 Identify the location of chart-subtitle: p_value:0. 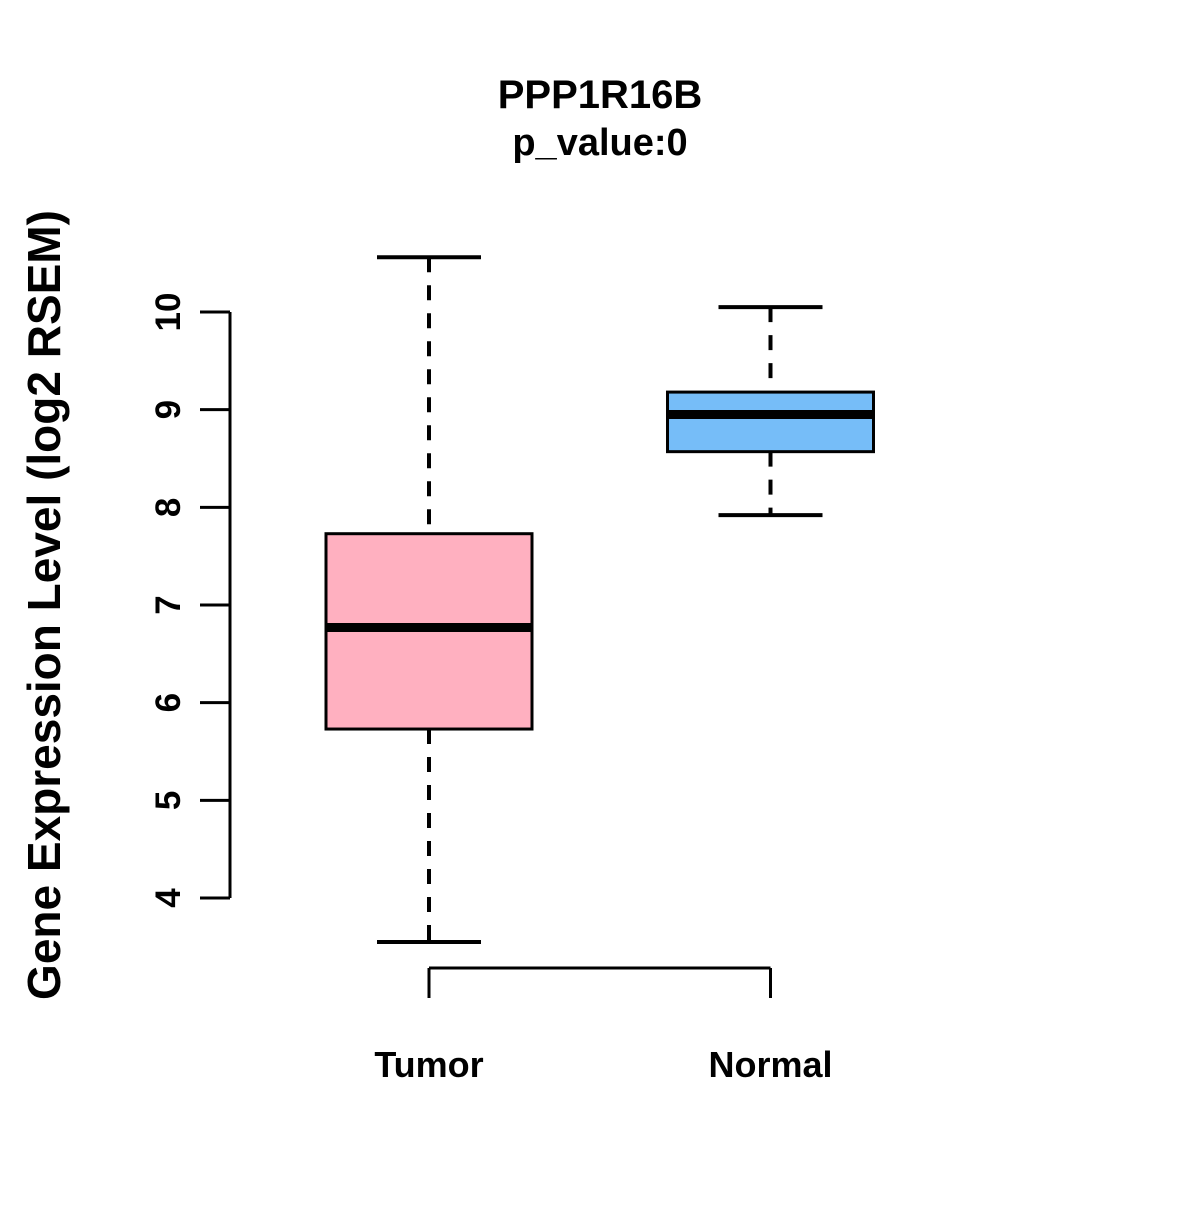
(599, 143).